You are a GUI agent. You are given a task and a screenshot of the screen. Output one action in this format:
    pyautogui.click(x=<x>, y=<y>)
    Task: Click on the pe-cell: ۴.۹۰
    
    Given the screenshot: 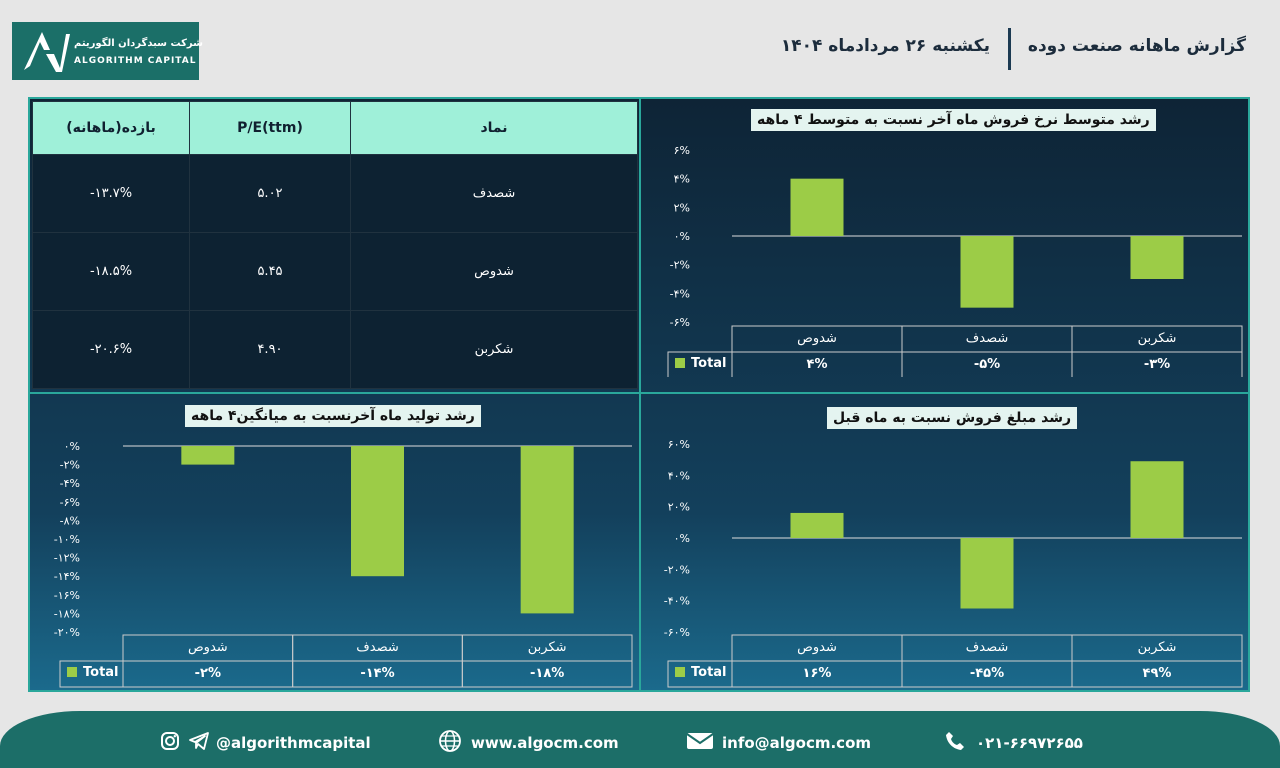 What is the action you would take?
    pyautogui.click(x=270, y=349)
    